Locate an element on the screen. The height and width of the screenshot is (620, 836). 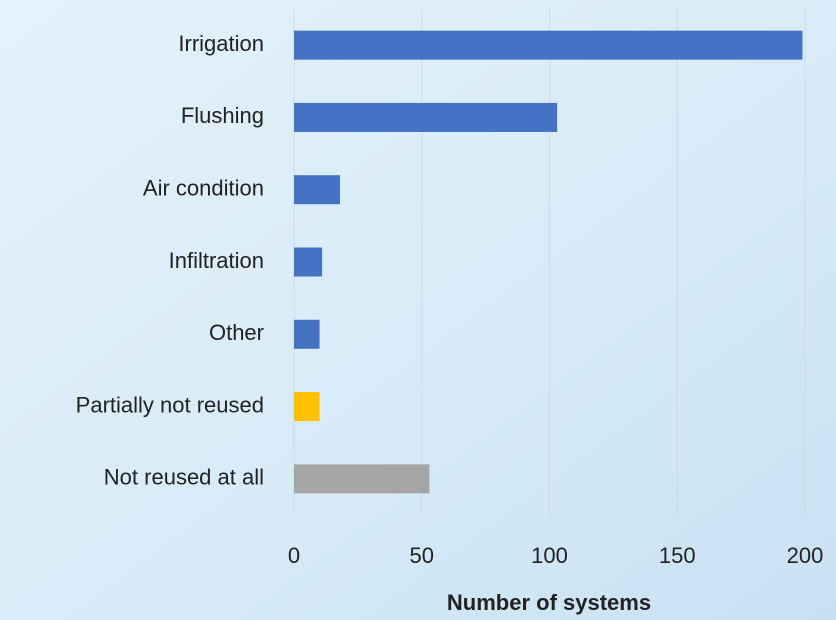
x-tick-label: 150 is located at coordinates (677, 555).